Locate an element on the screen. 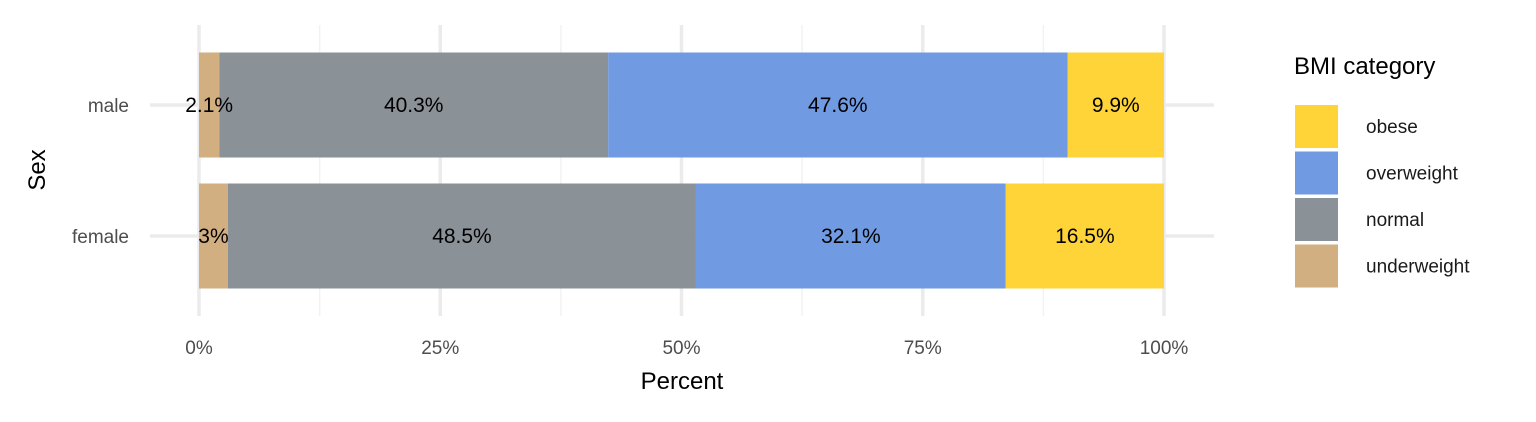 The height and width of the screenshot is (422, 1536). x-tick-label: 75% is located at coordinates (923, 348).